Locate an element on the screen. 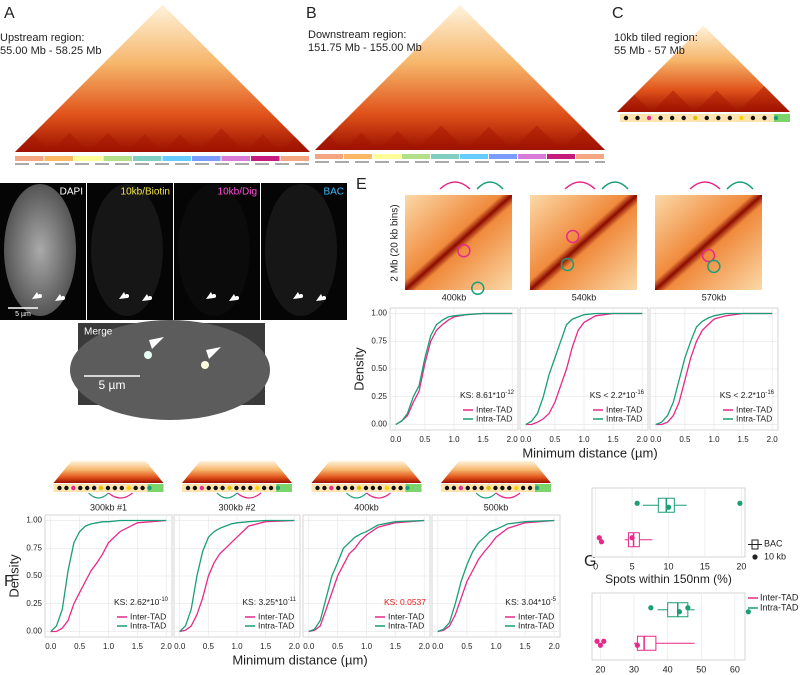 The height and width of the screenshot is (675, 800). scale-label: 5 µm is located at coordinates (112, 385).